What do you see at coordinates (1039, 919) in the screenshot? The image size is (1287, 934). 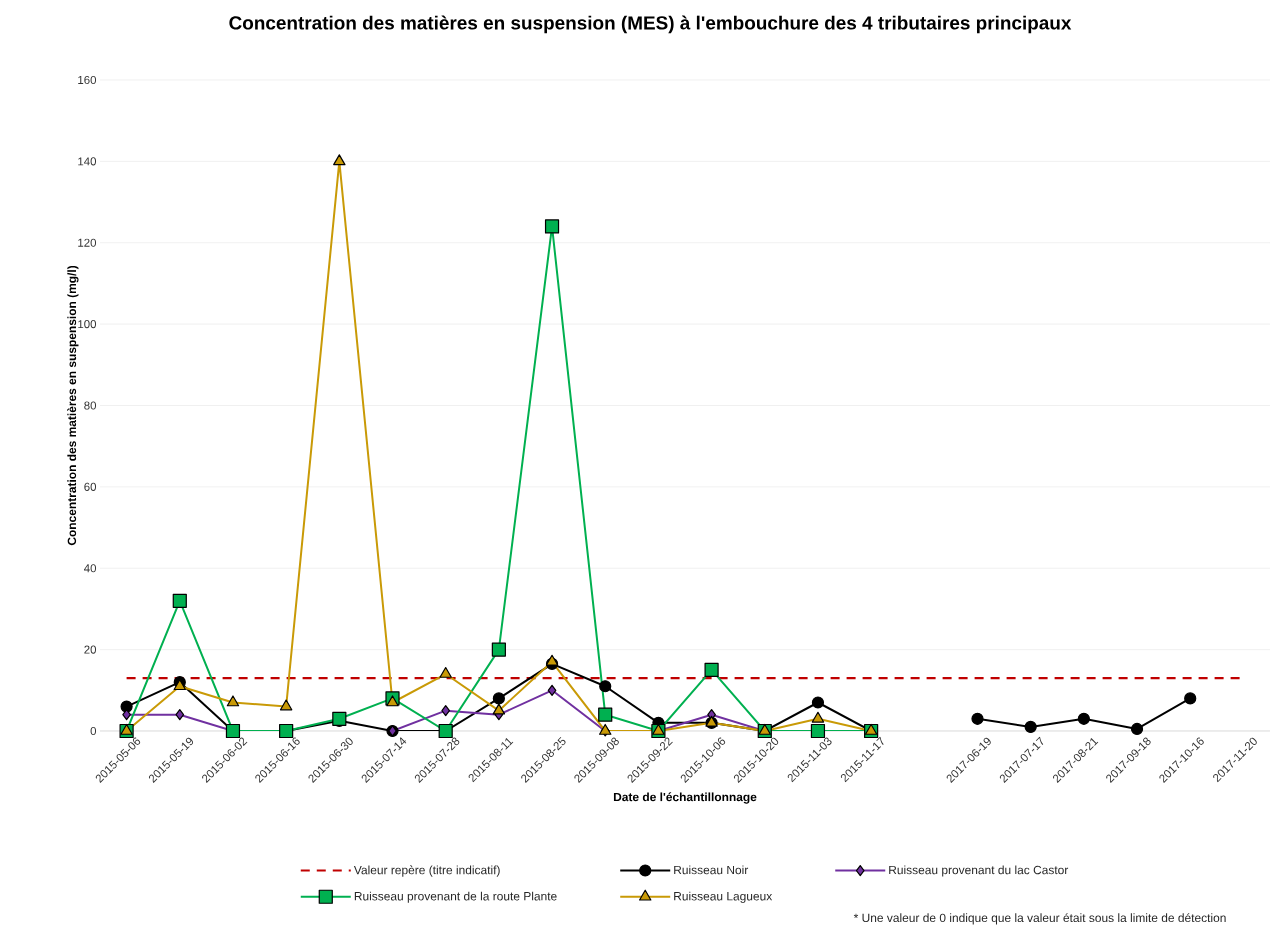 I see `text: * Une valeur de 0 indique que la valeur était sous la limite de détection` at bounding box center [1039, 919].